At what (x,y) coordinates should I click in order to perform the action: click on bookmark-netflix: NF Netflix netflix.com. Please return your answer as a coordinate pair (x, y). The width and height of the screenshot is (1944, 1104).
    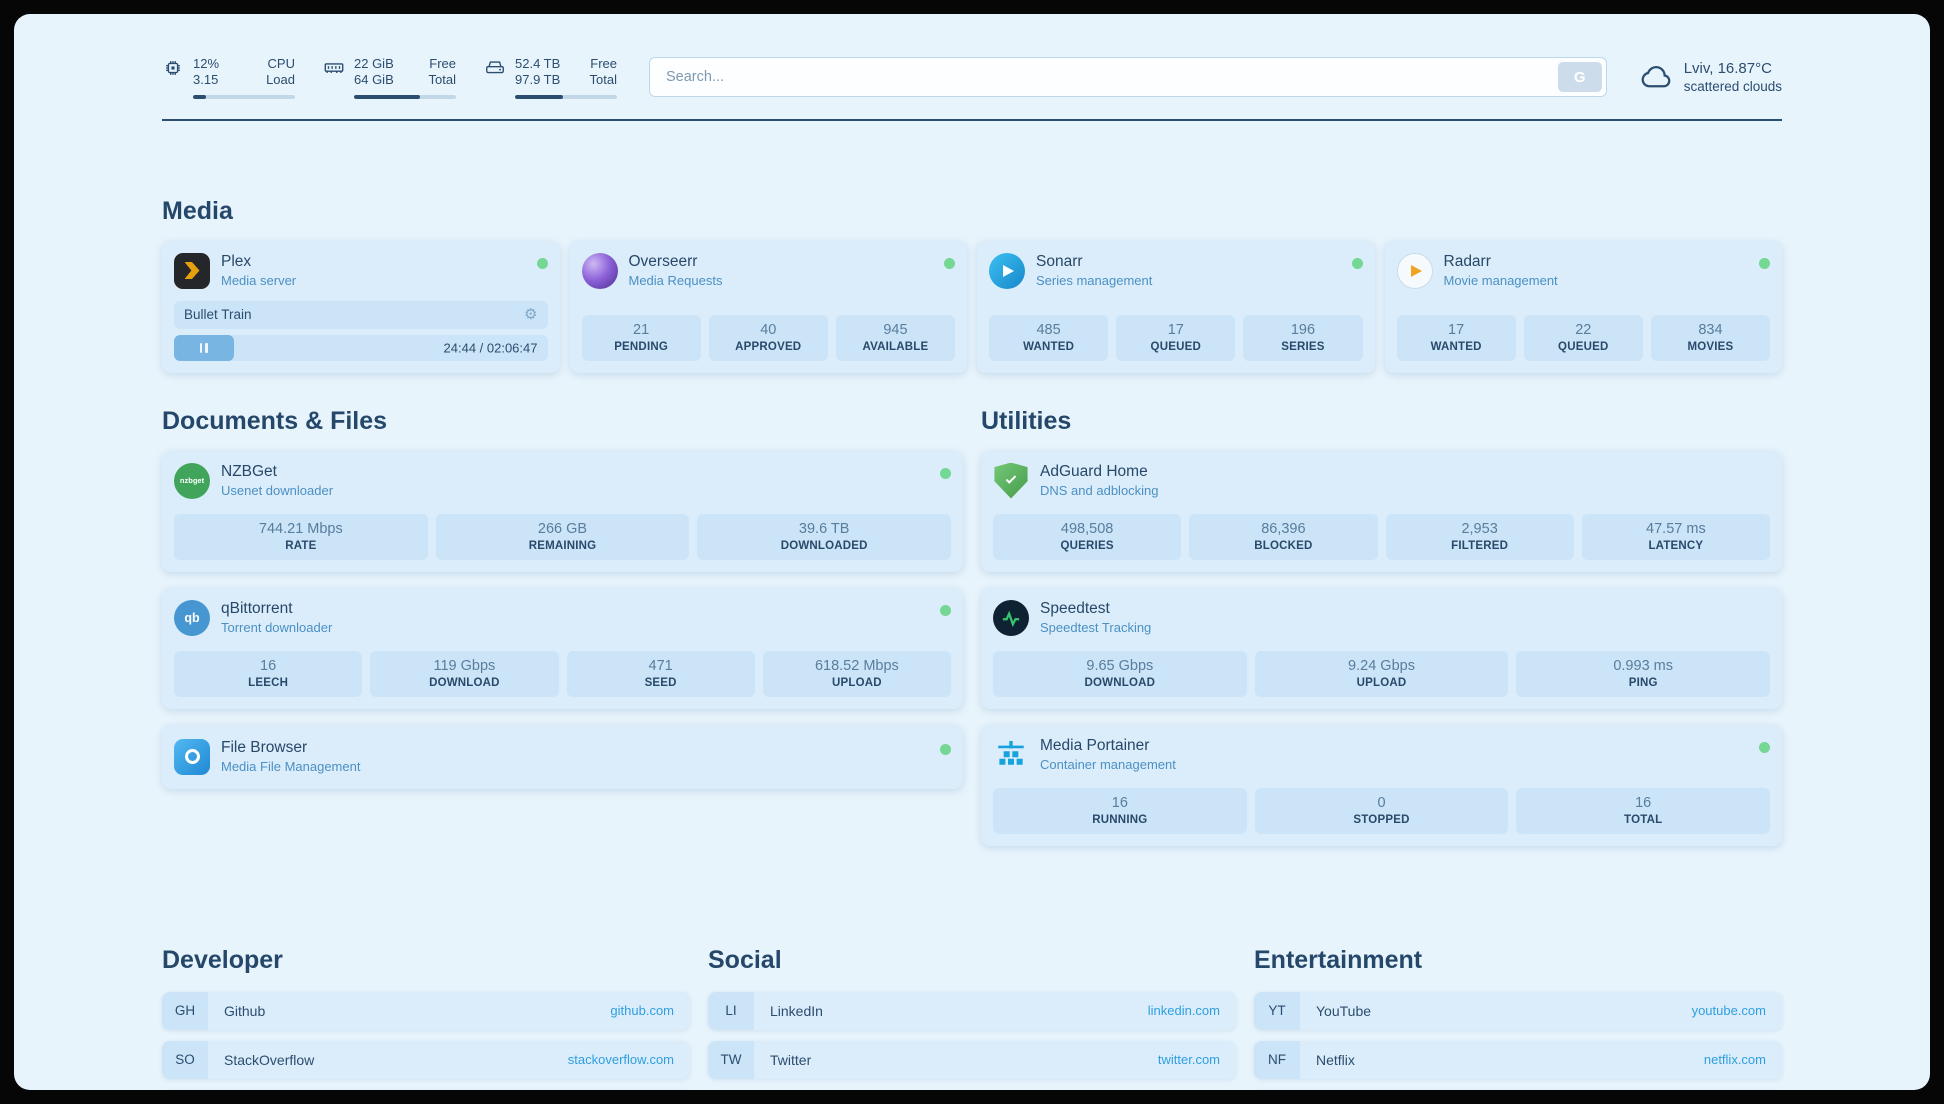
    Looking at the image, I should click on (1518, 1059).